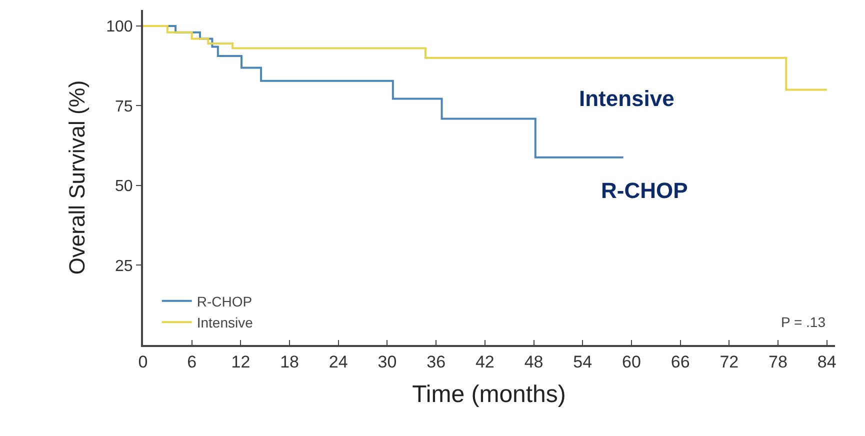 Image resolution: width=865 pixels, height=436 pixels. I want to click on x-tick-label: 78, so click(778, 362).